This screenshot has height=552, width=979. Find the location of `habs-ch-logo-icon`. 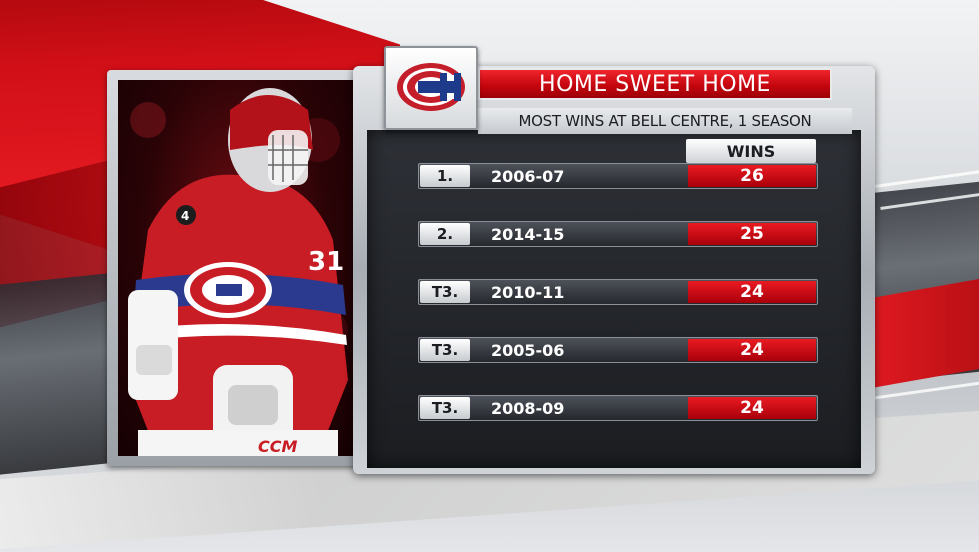

habs-ch-logo-icon is located at coordinates (431, 87).